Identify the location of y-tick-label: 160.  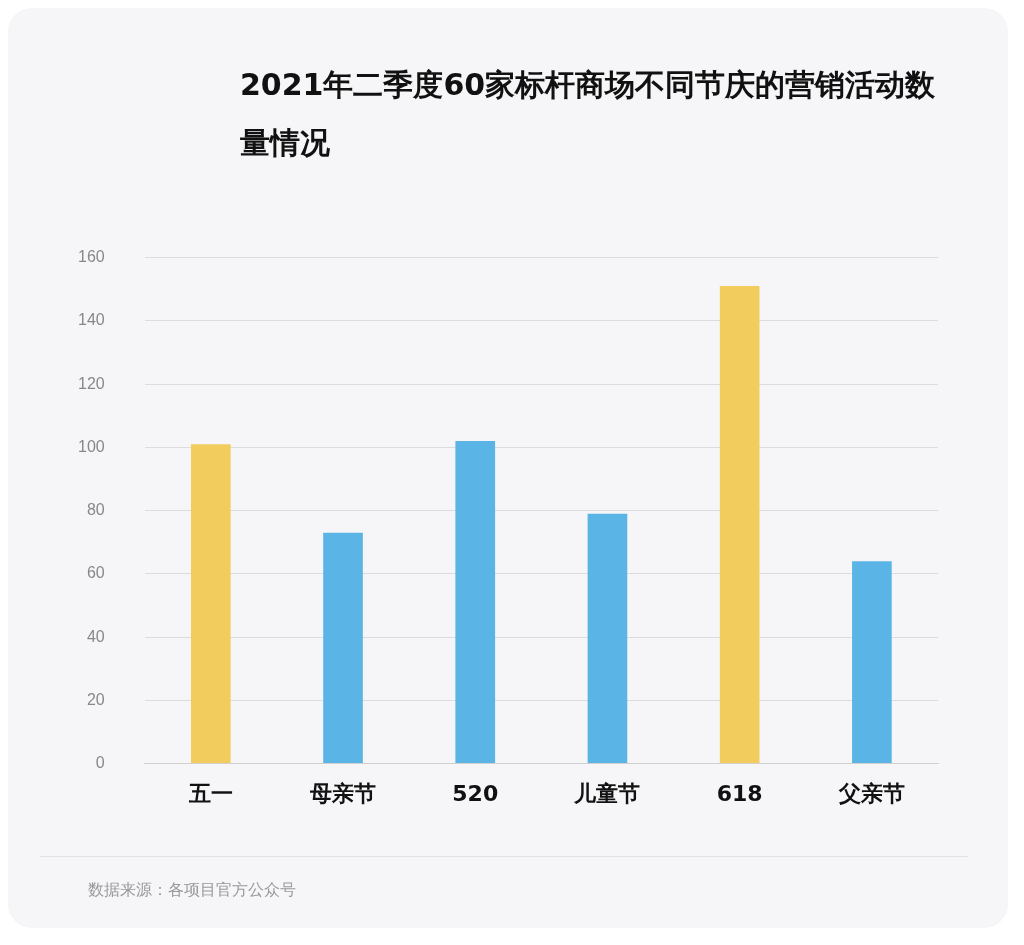
(91, 257).